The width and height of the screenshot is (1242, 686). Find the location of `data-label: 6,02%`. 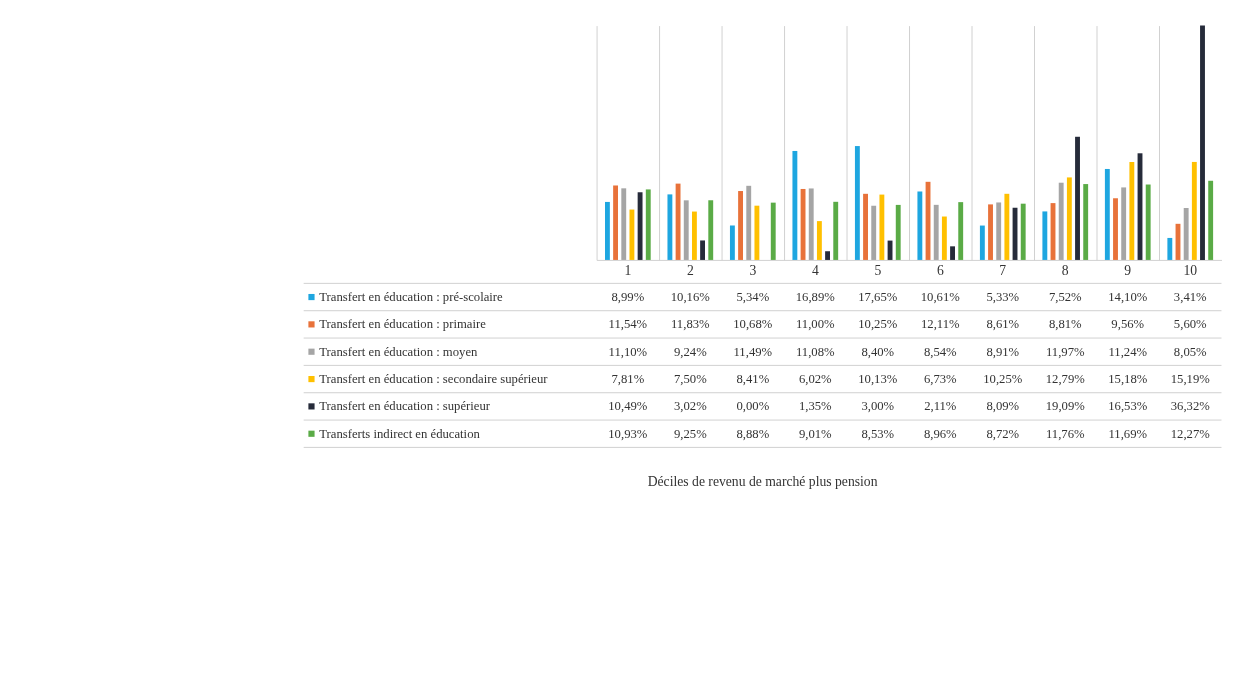

data-label: 6,02% is located at coordinates (815, 378).